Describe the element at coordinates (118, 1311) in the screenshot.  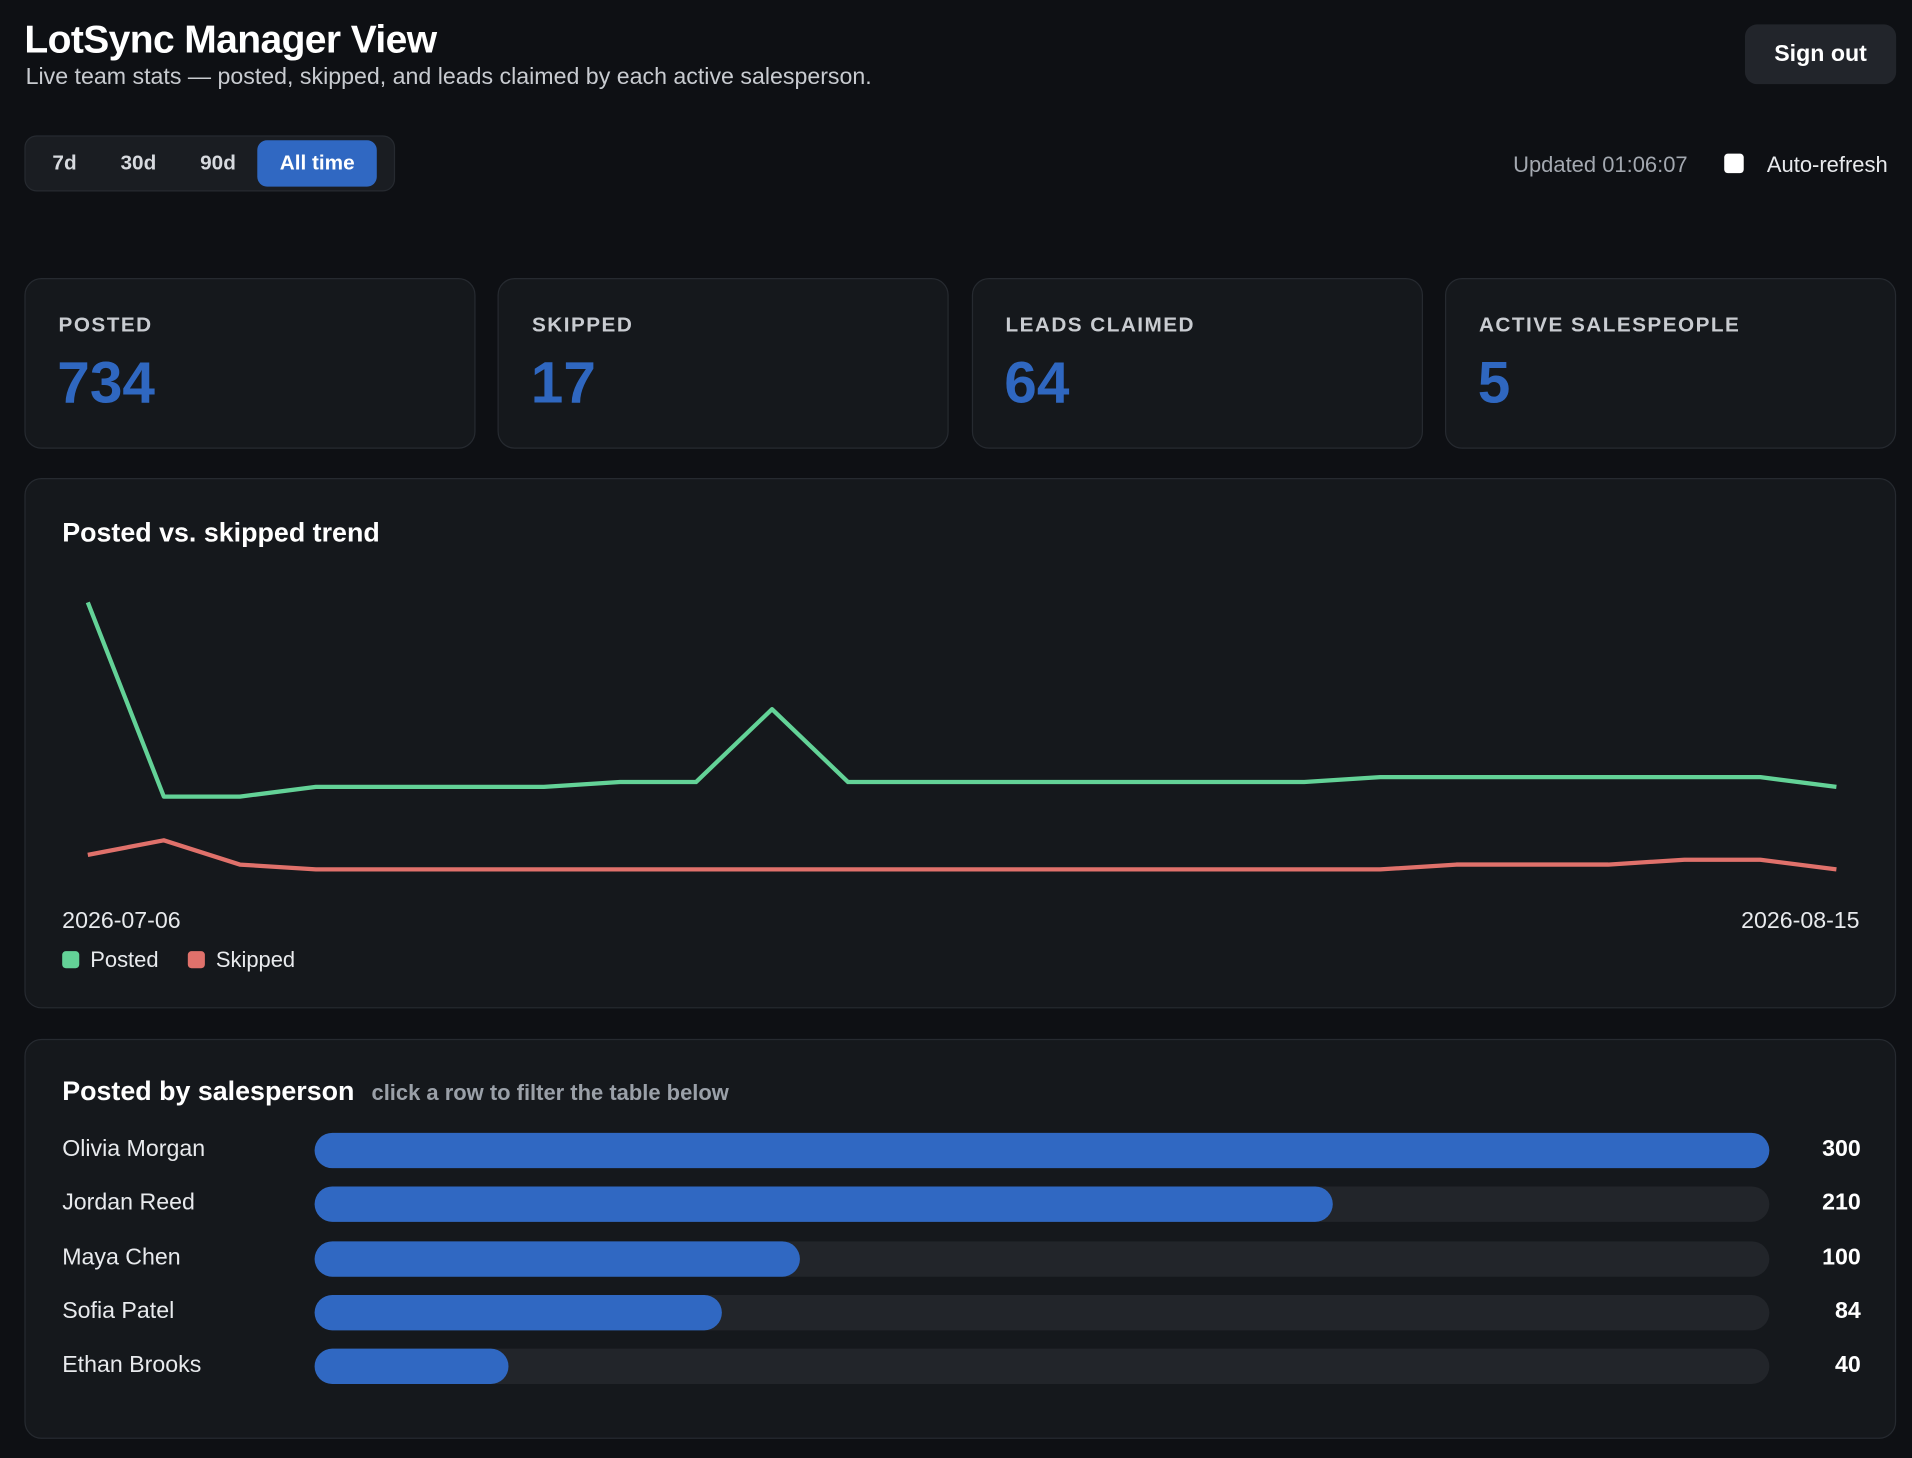
I see `salesperson-name: Sofia Patel` at that location.